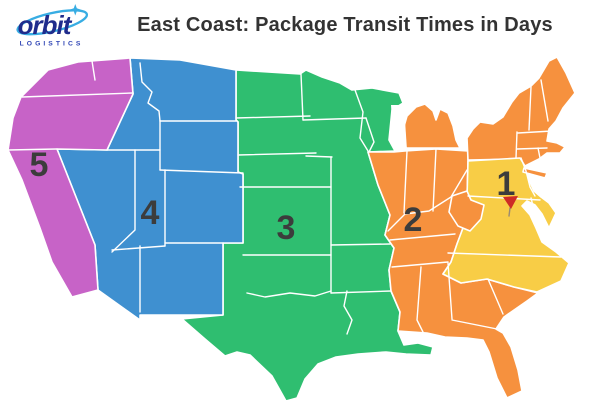 The image size is (600, 410). I want to click on logo-tagline-text: LOGISTICS, so click(52, 43).